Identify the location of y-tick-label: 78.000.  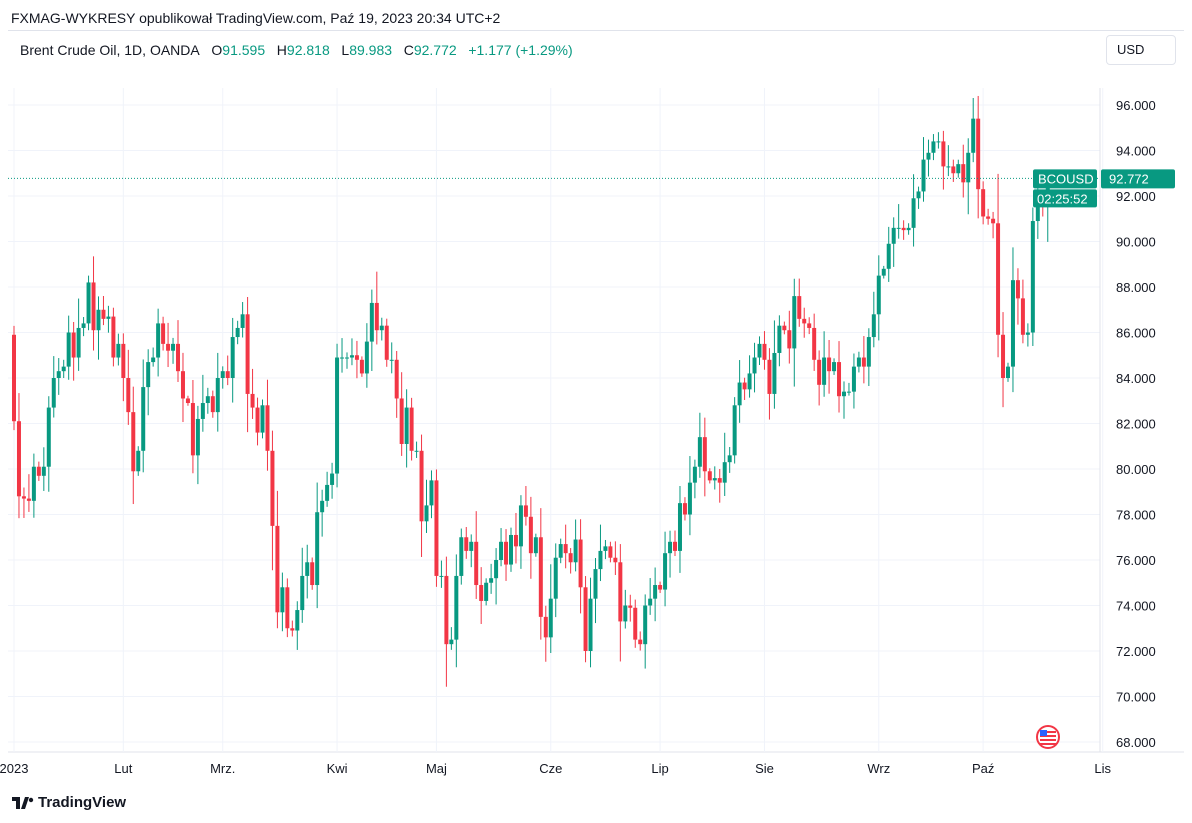
(1136, 515).